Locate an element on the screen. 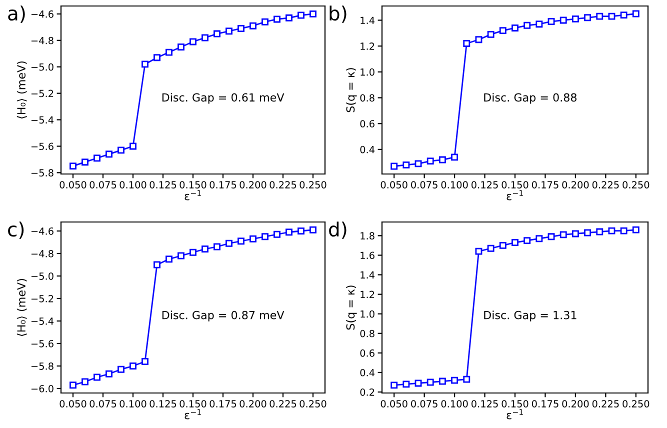  y-axis-title: S(q = κ) is located at coordinates (351, 90).